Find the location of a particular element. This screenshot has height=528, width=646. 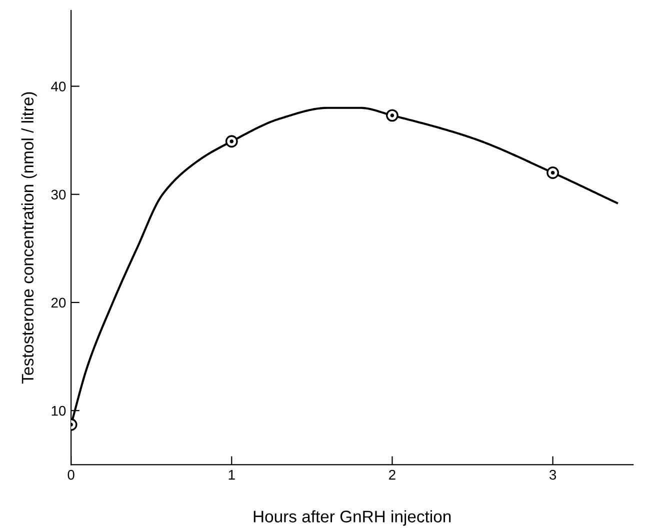

y-tick-label: 20 is located at coordinates (58, 303).